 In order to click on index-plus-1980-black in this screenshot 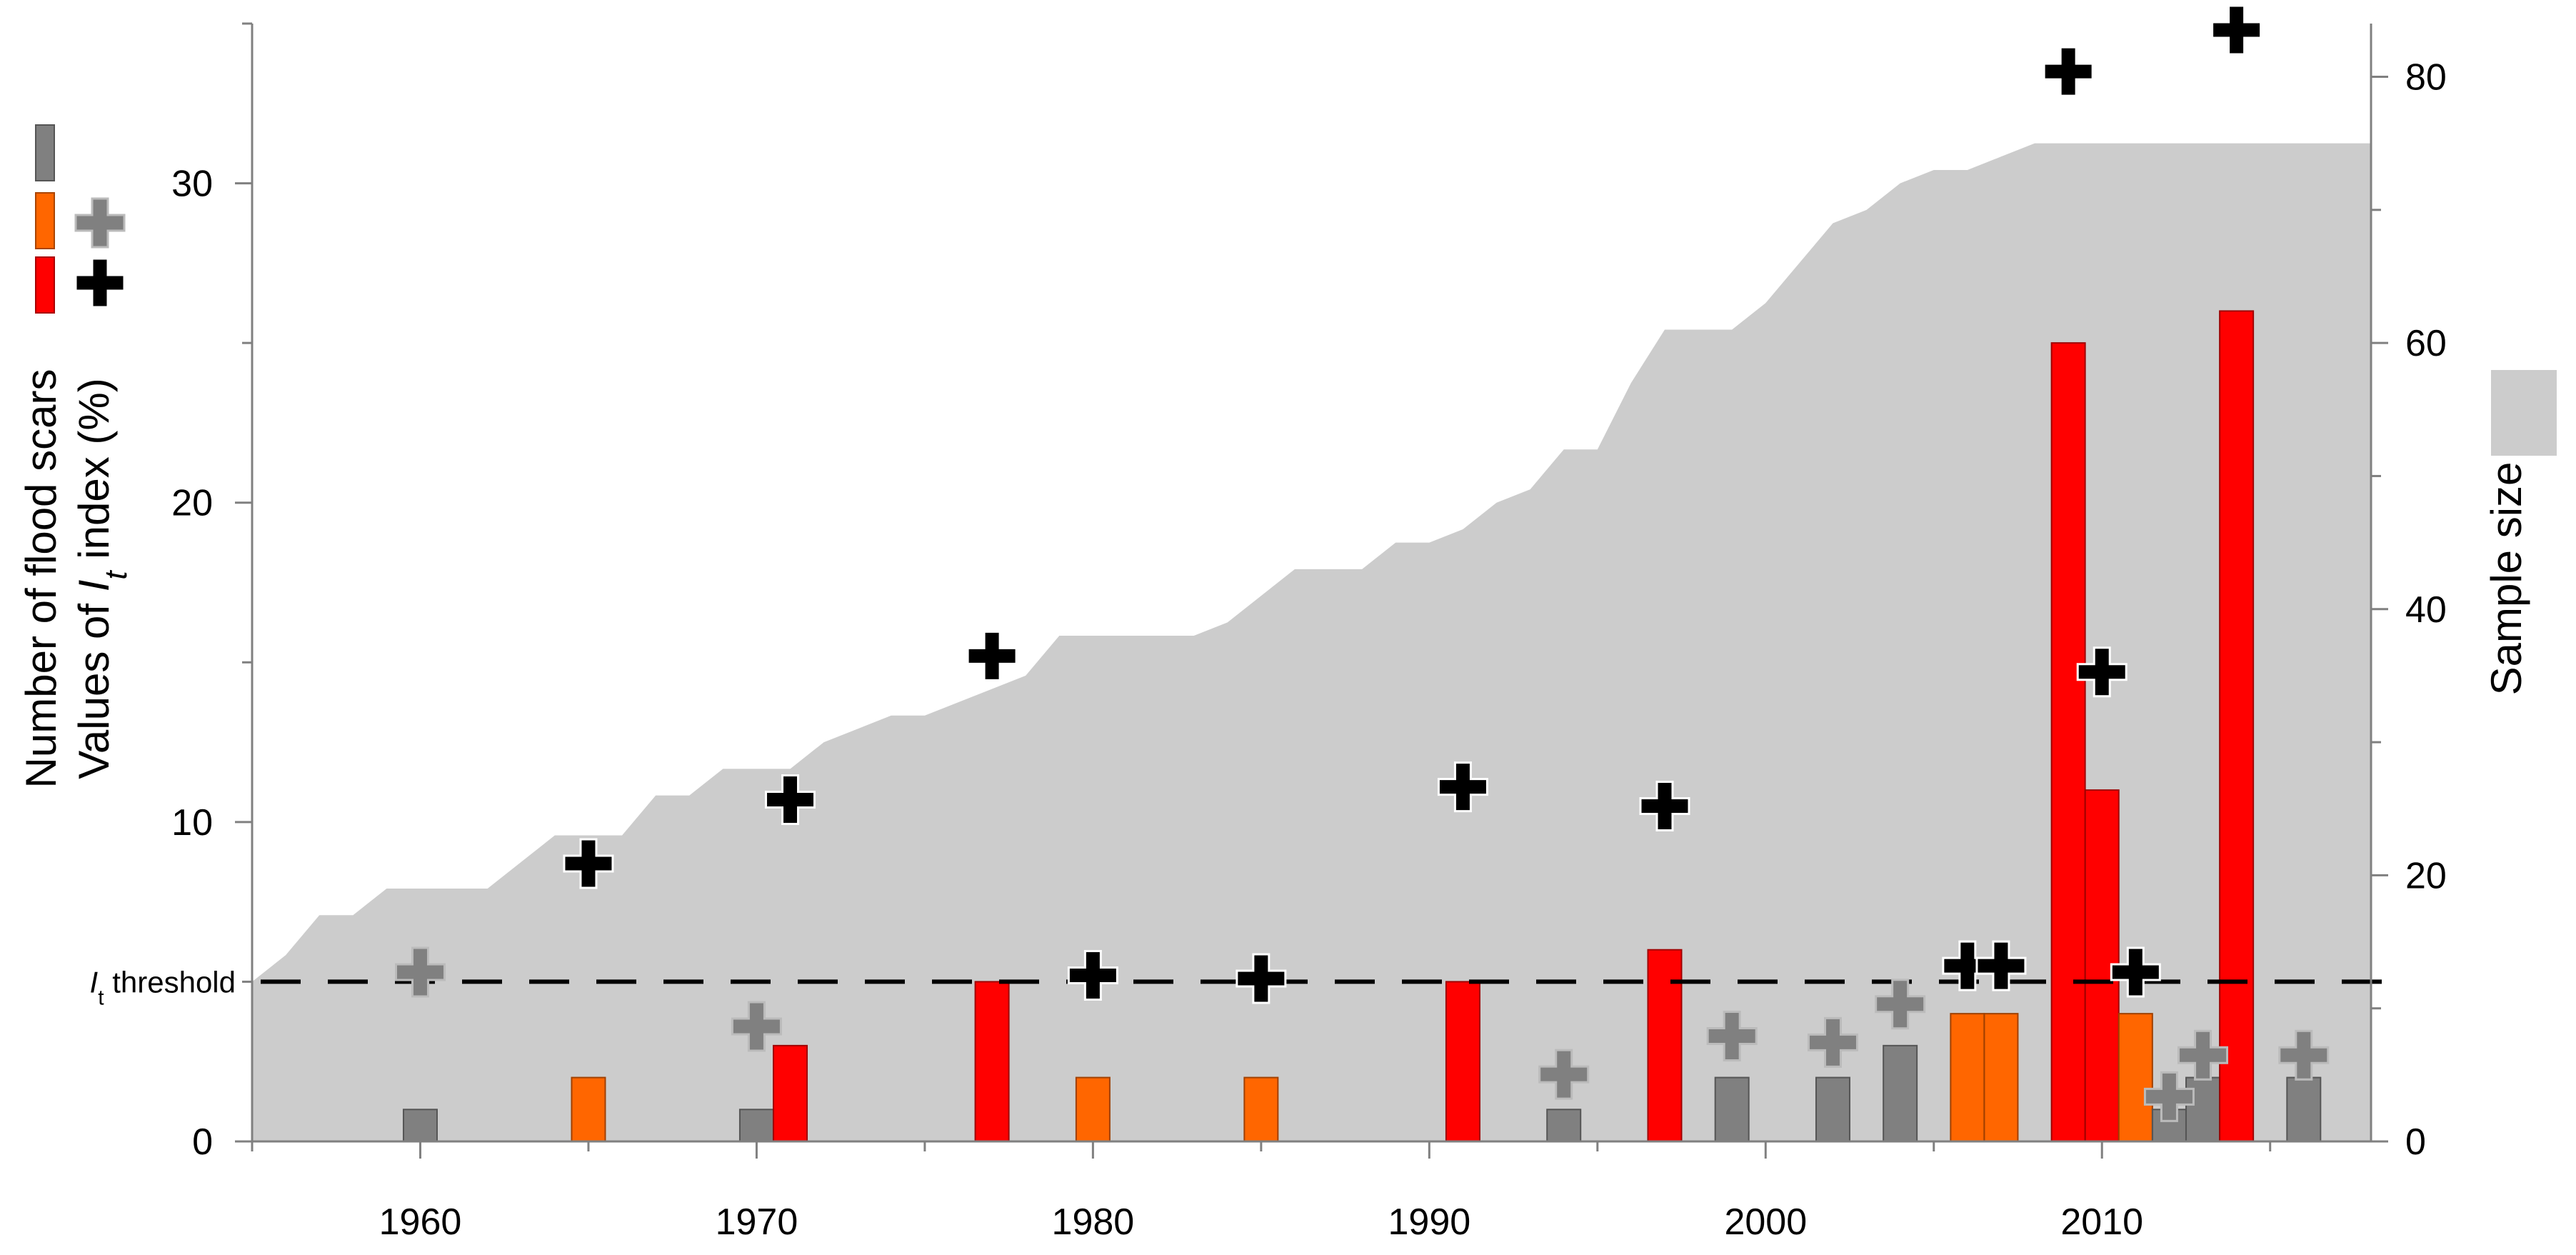, I will do `click(1092, 975)`.